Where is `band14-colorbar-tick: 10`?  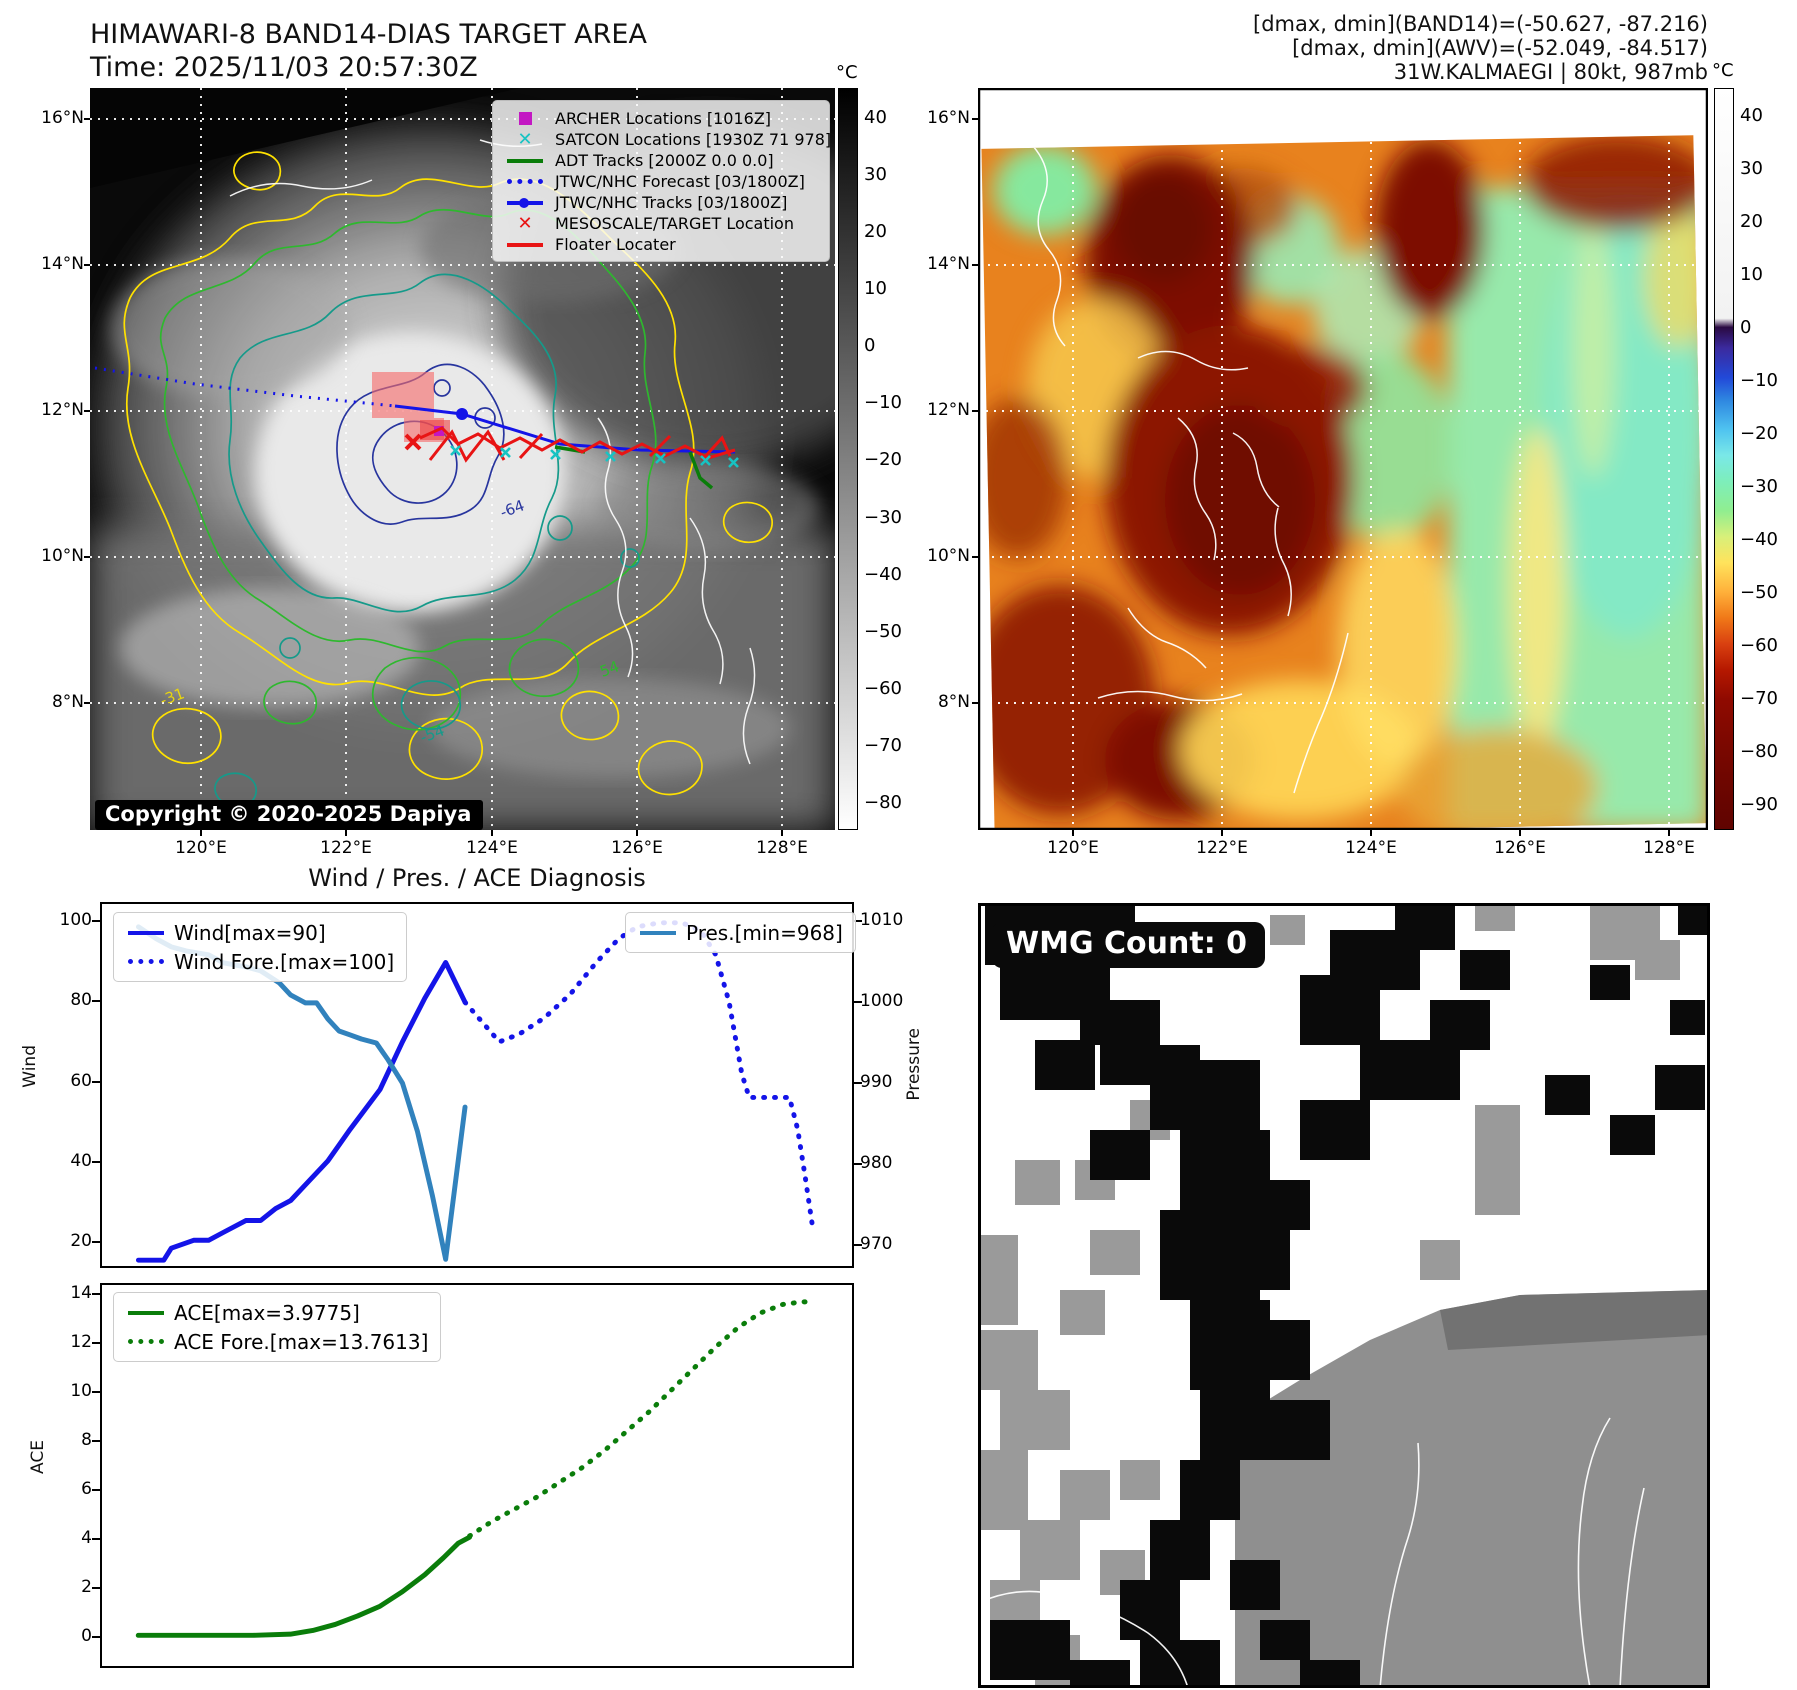
band14-colorbar-tick: 10 is located at coordinates (875, 289).